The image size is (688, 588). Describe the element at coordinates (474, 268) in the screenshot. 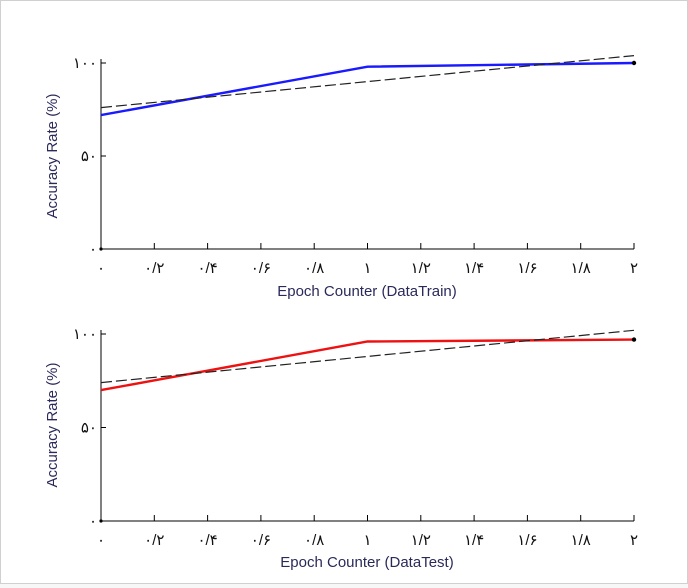

I see `top-chart-x-tick-label: ١/۴` at that location.